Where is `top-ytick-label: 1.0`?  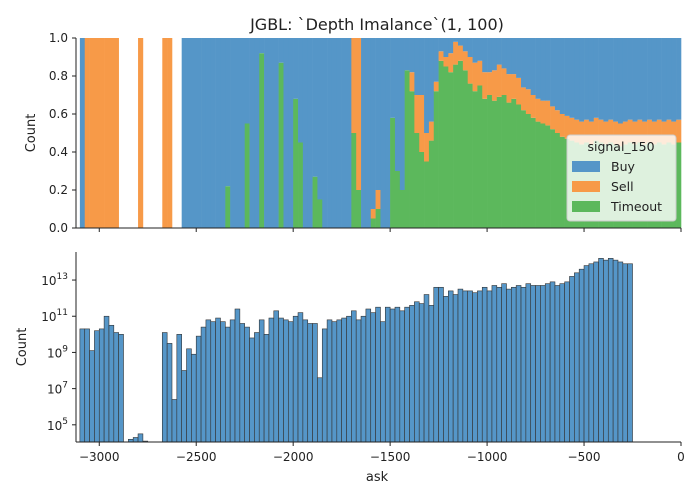 top-ytick-label: 1.0 is located at coordinates (58, 38).